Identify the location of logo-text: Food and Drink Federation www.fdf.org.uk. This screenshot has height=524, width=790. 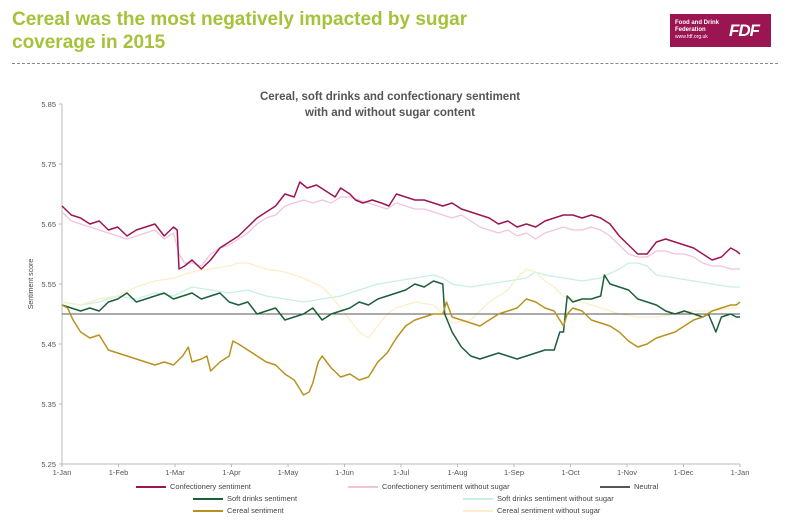
(698, 30).